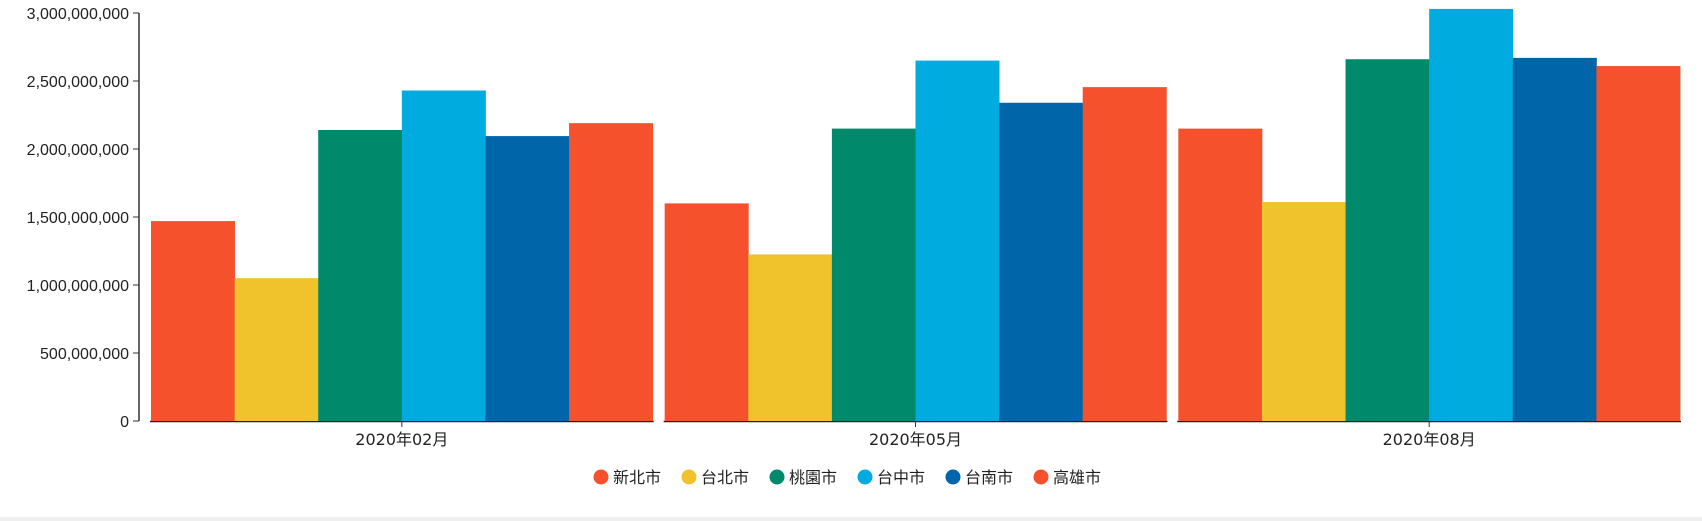 The width and height of the screenshot is (1702, 521). I want to click on x-axis: 2020年02月 2020年05月 2020年08月, so click(915, 434).